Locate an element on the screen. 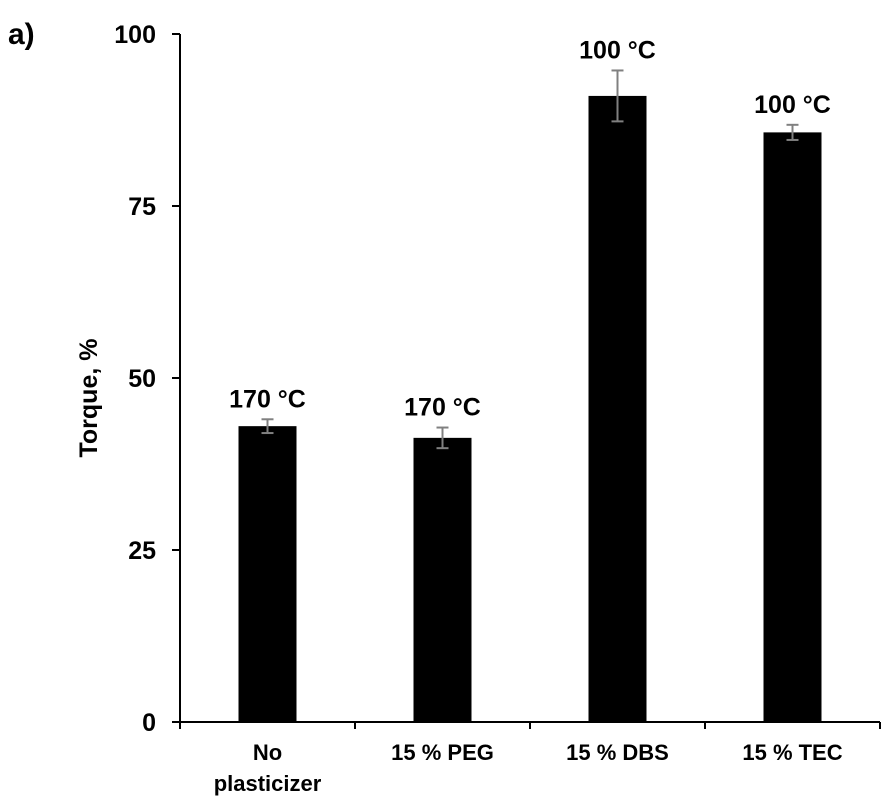 The height and width of the screenshot is (803, 894). x-category-label: No plasticizer is located at coordinates (268, 768).